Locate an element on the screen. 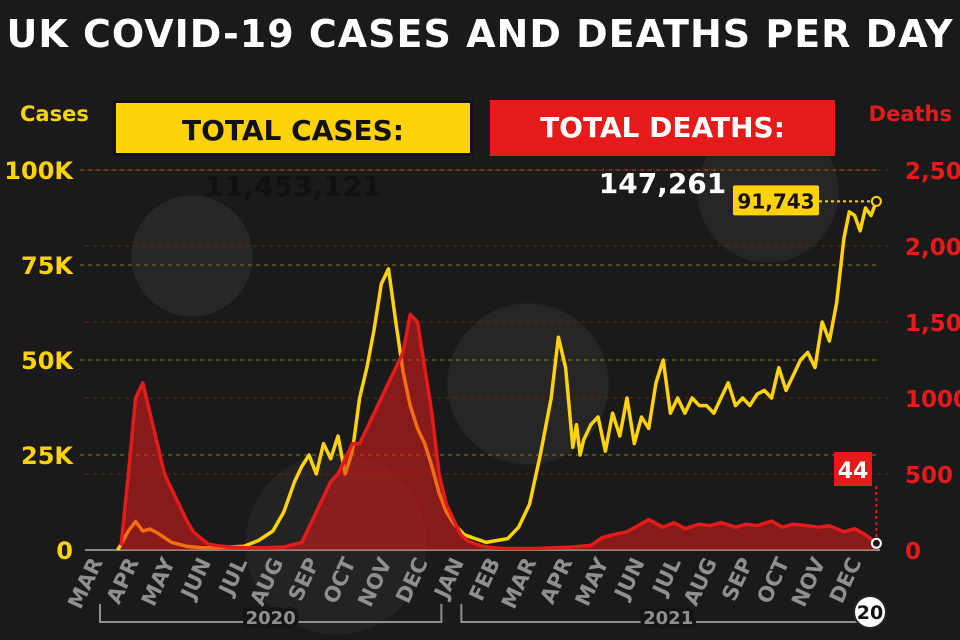 The height and width of the screenshot is (640, 960). deaths-tick-label: 1000 is located at coordinates (932, 400).